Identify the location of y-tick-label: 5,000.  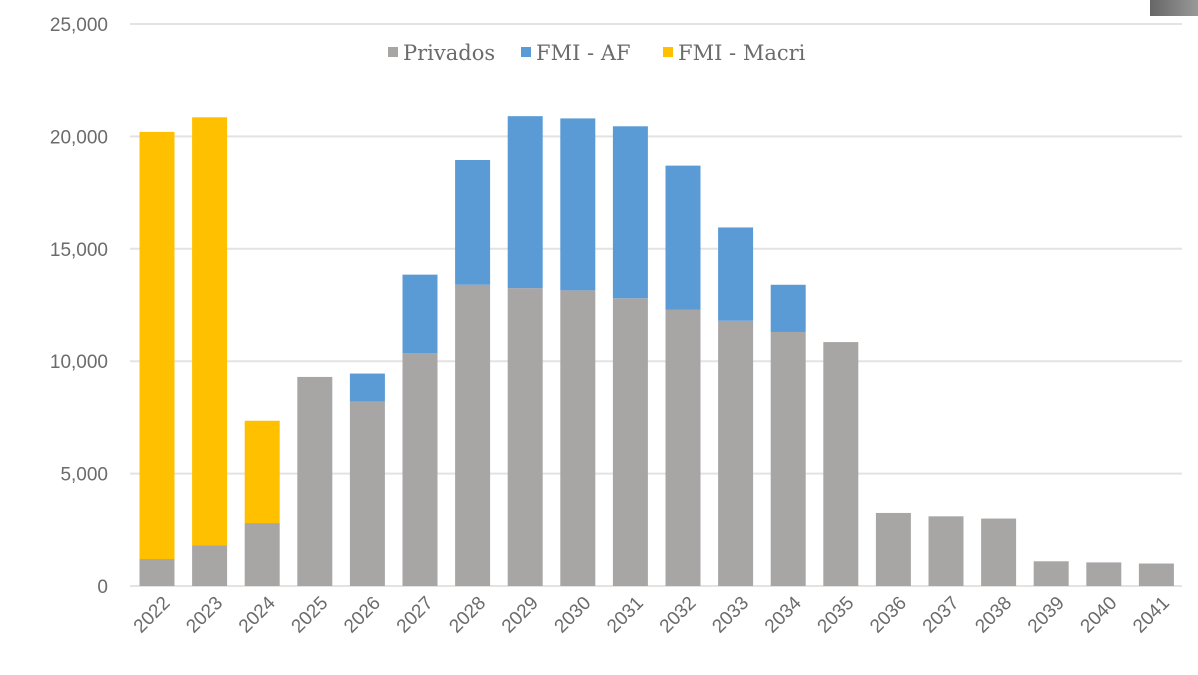
(84, 475).